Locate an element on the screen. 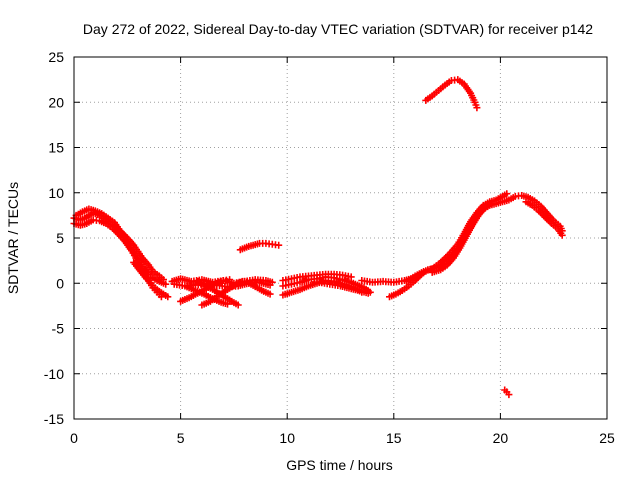 The width and height of the screenshot is (640, 480). x-tick-label: 25 is located at coordinates (607, 438).